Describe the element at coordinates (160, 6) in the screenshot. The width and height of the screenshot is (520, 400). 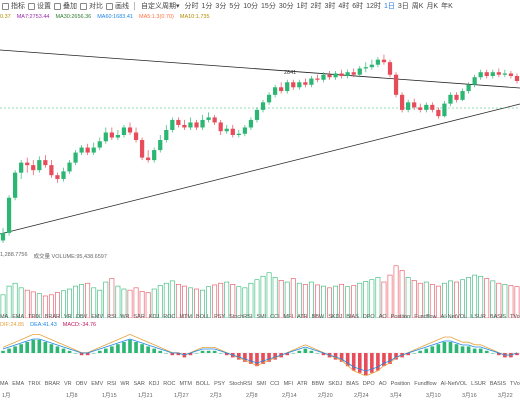
I see `custom-period-dropdown: 自定义周期▾` at that location.